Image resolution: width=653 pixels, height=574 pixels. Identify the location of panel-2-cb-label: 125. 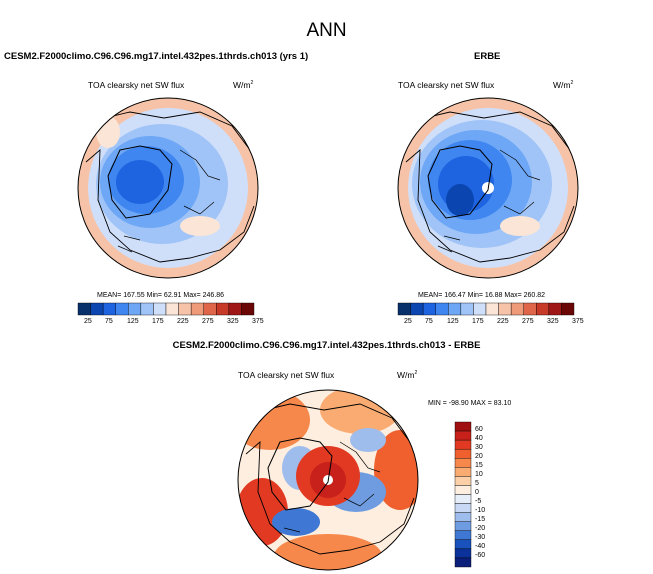
(453, 321).